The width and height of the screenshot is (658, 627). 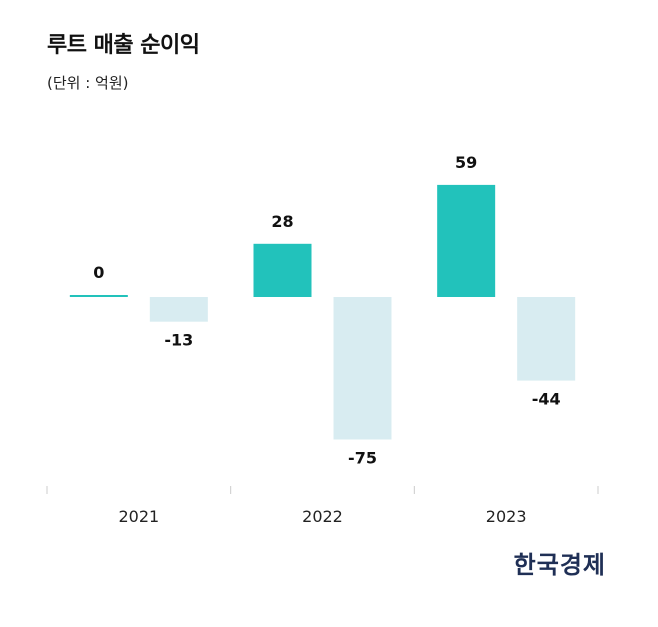 I want to click on x-tick-label: 2022, so click(x=322, y=516).